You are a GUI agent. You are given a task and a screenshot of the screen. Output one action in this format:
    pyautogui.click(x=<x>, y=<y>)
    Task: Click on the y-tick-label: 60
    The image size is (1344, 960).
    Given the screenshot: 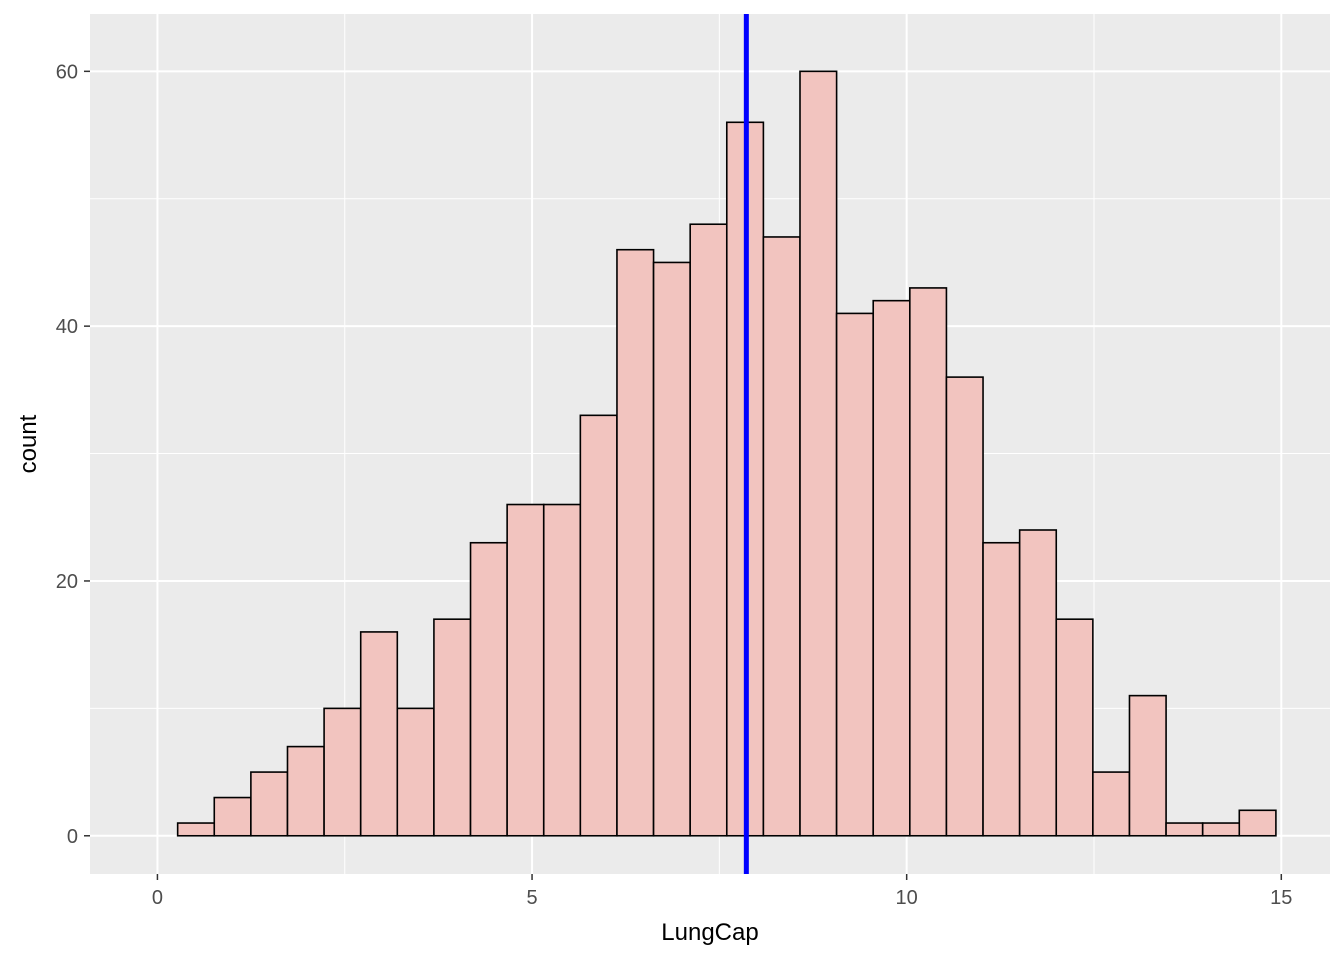 What is the action you would take?
    pyautogui.click(x=67, y=72)
    